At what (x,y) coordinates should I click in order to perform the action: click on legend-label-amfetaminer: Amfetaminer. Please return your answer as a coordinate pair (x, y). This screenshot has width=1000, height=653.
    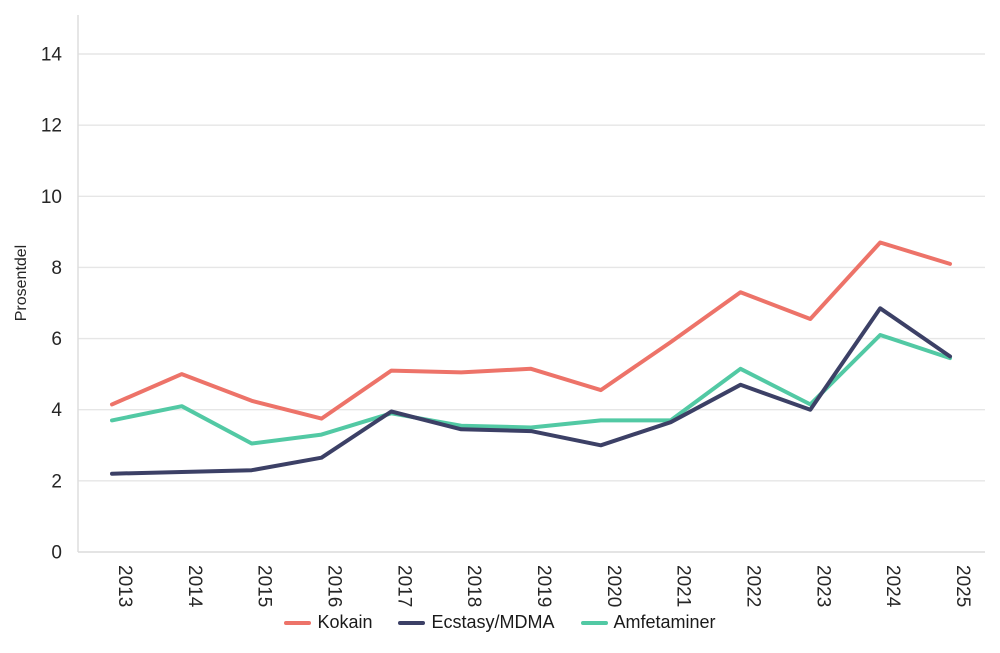
    Looking at the image, I should click on (664, 622).